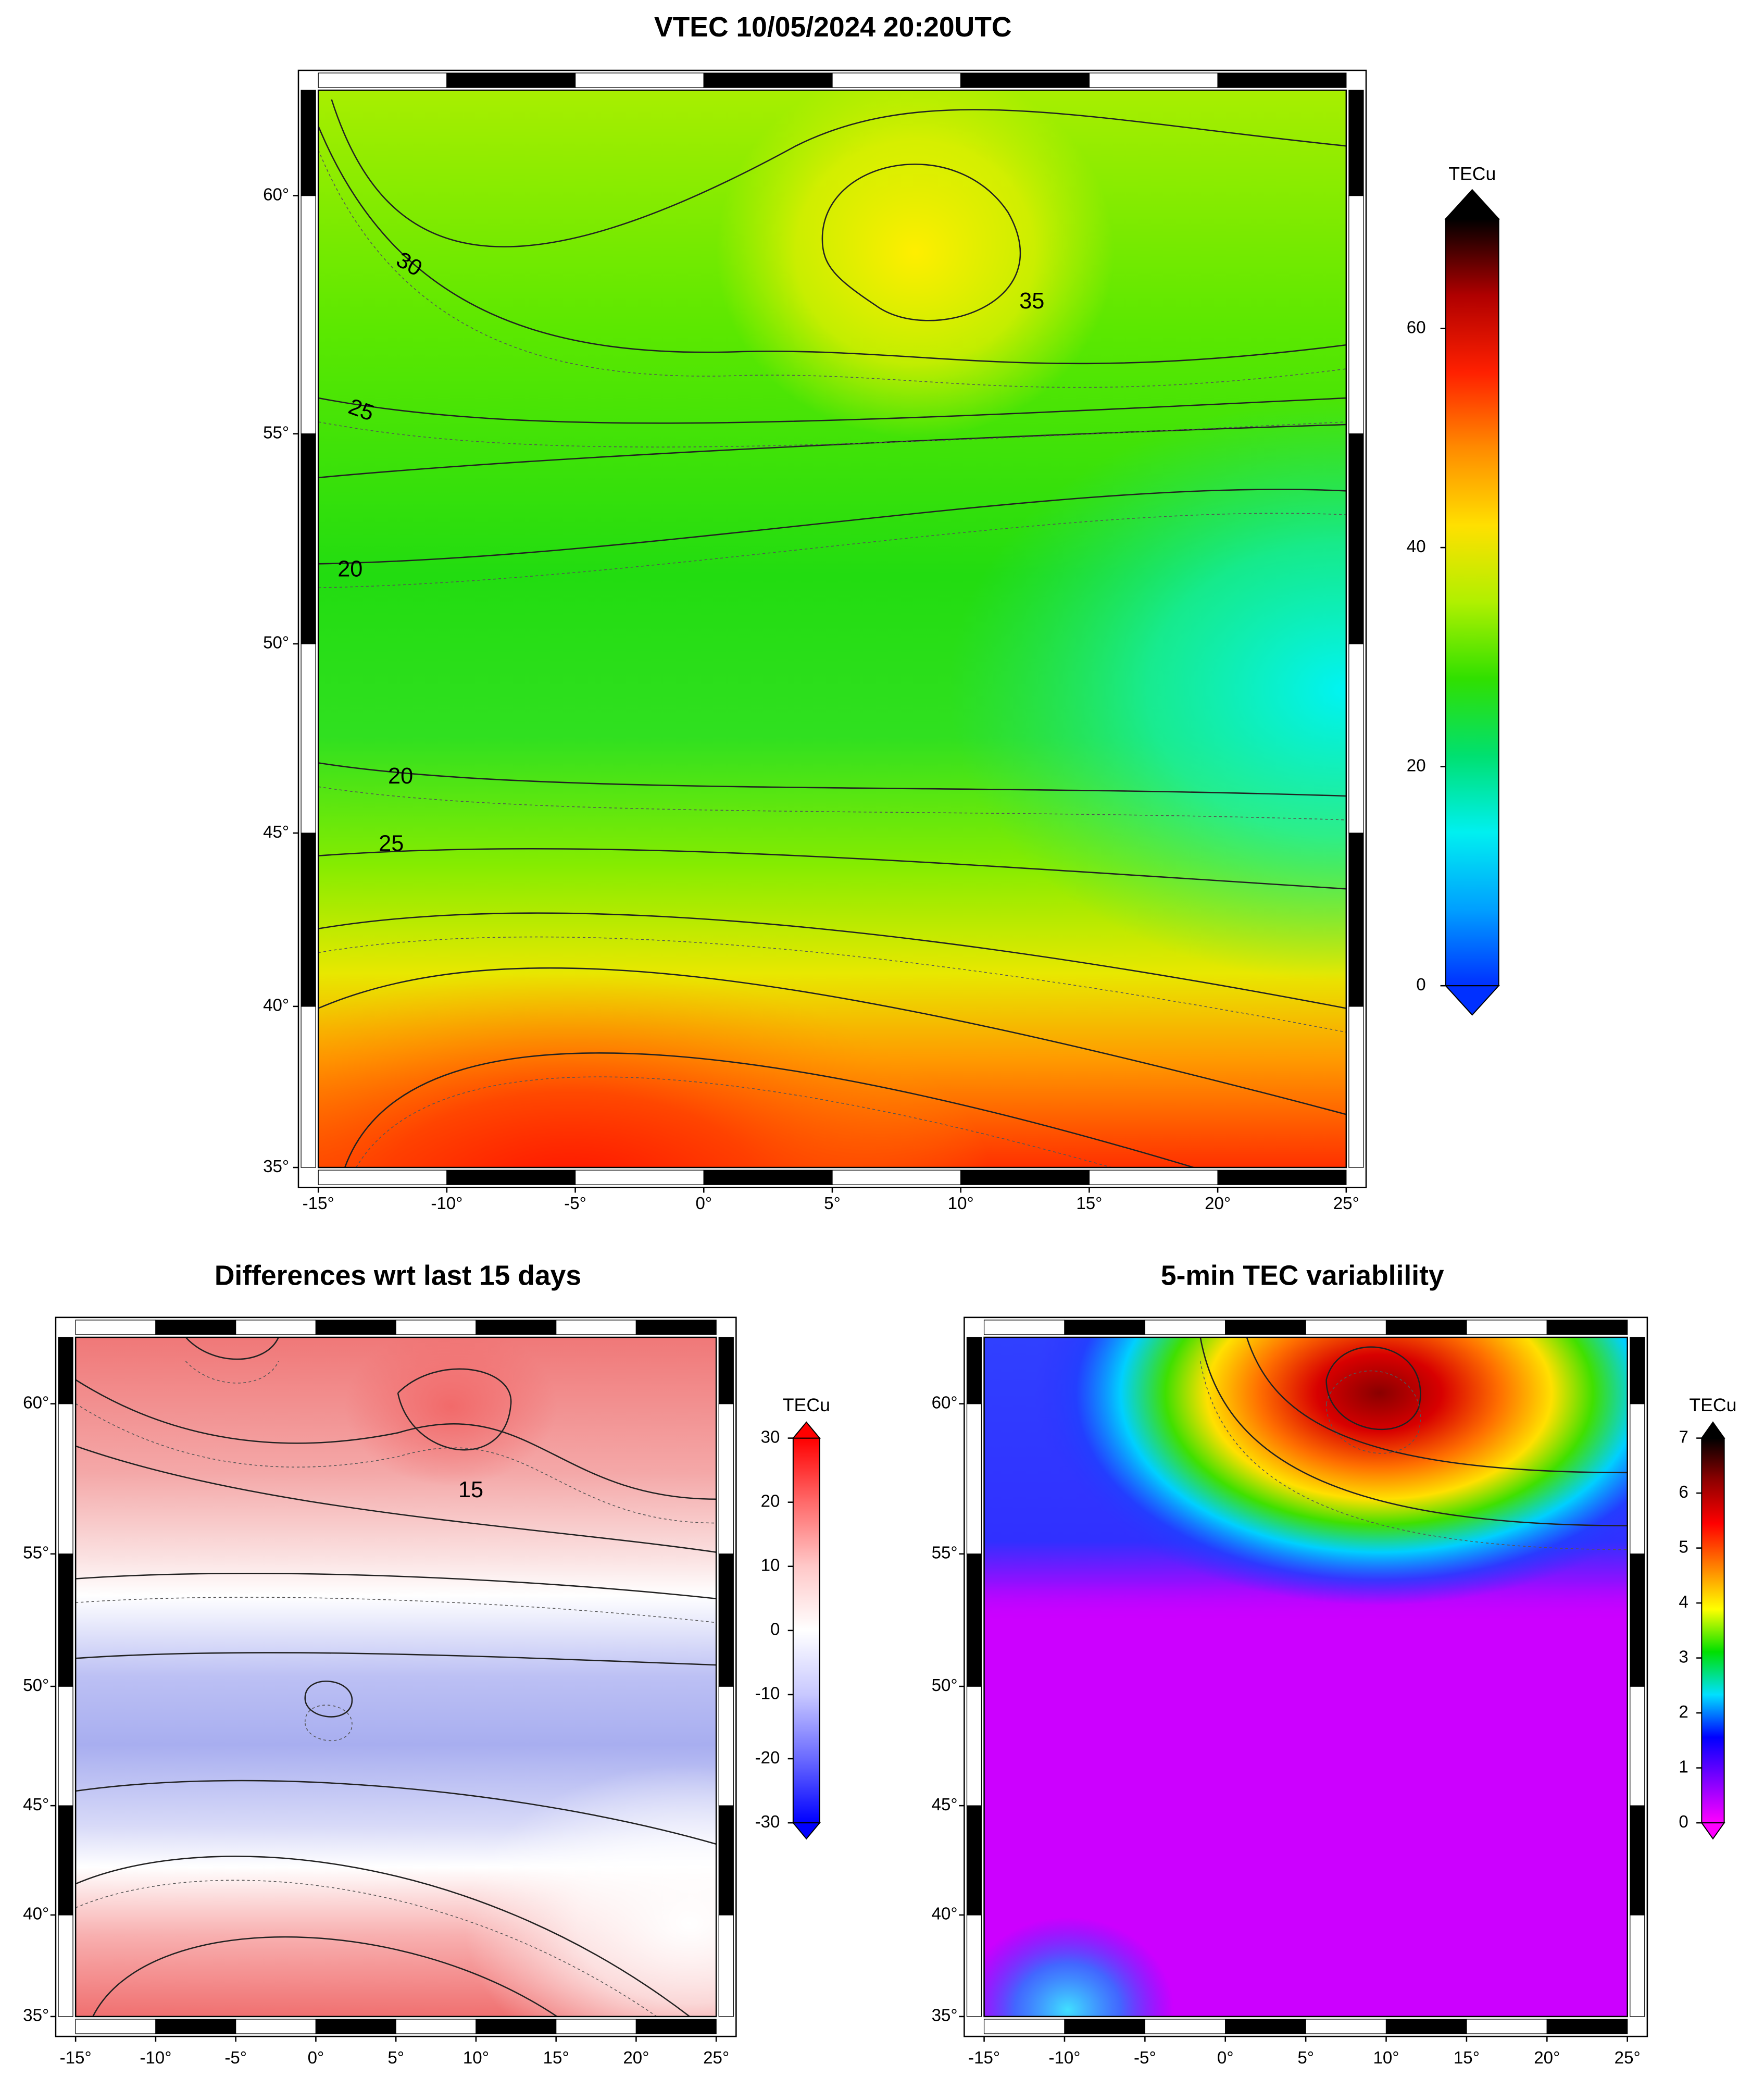 The height and width of the screenshot is (2089, 1764). Describe the element at coordinates (1416, 766) in the screenshot. I see `colorbar-tick-label: 20` at that location.